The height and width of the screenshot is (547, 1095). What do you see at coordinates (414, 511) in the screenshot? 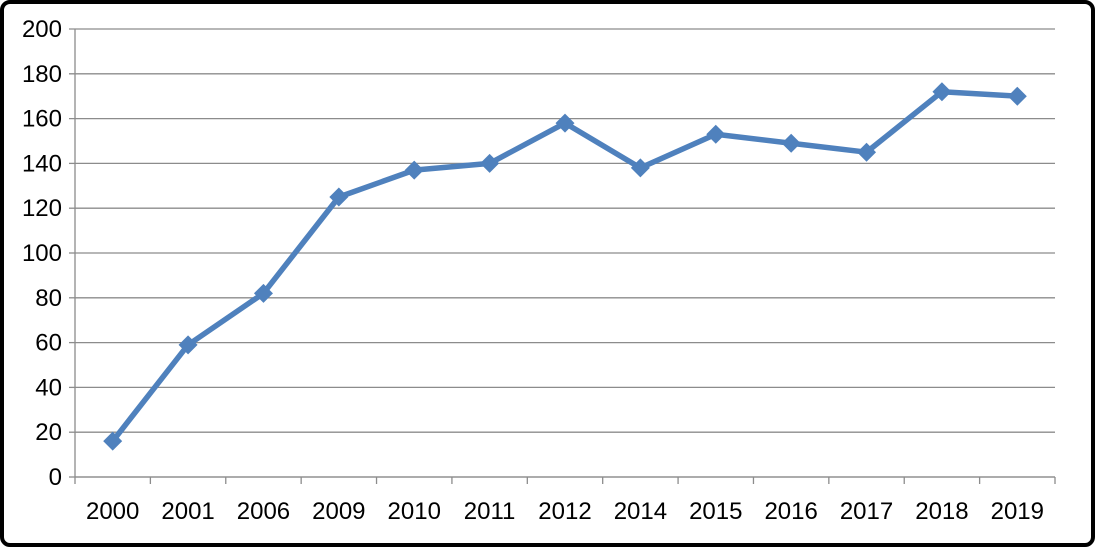
I see `x-axis-tick-label: 2010` at bounding box center [414, 511].